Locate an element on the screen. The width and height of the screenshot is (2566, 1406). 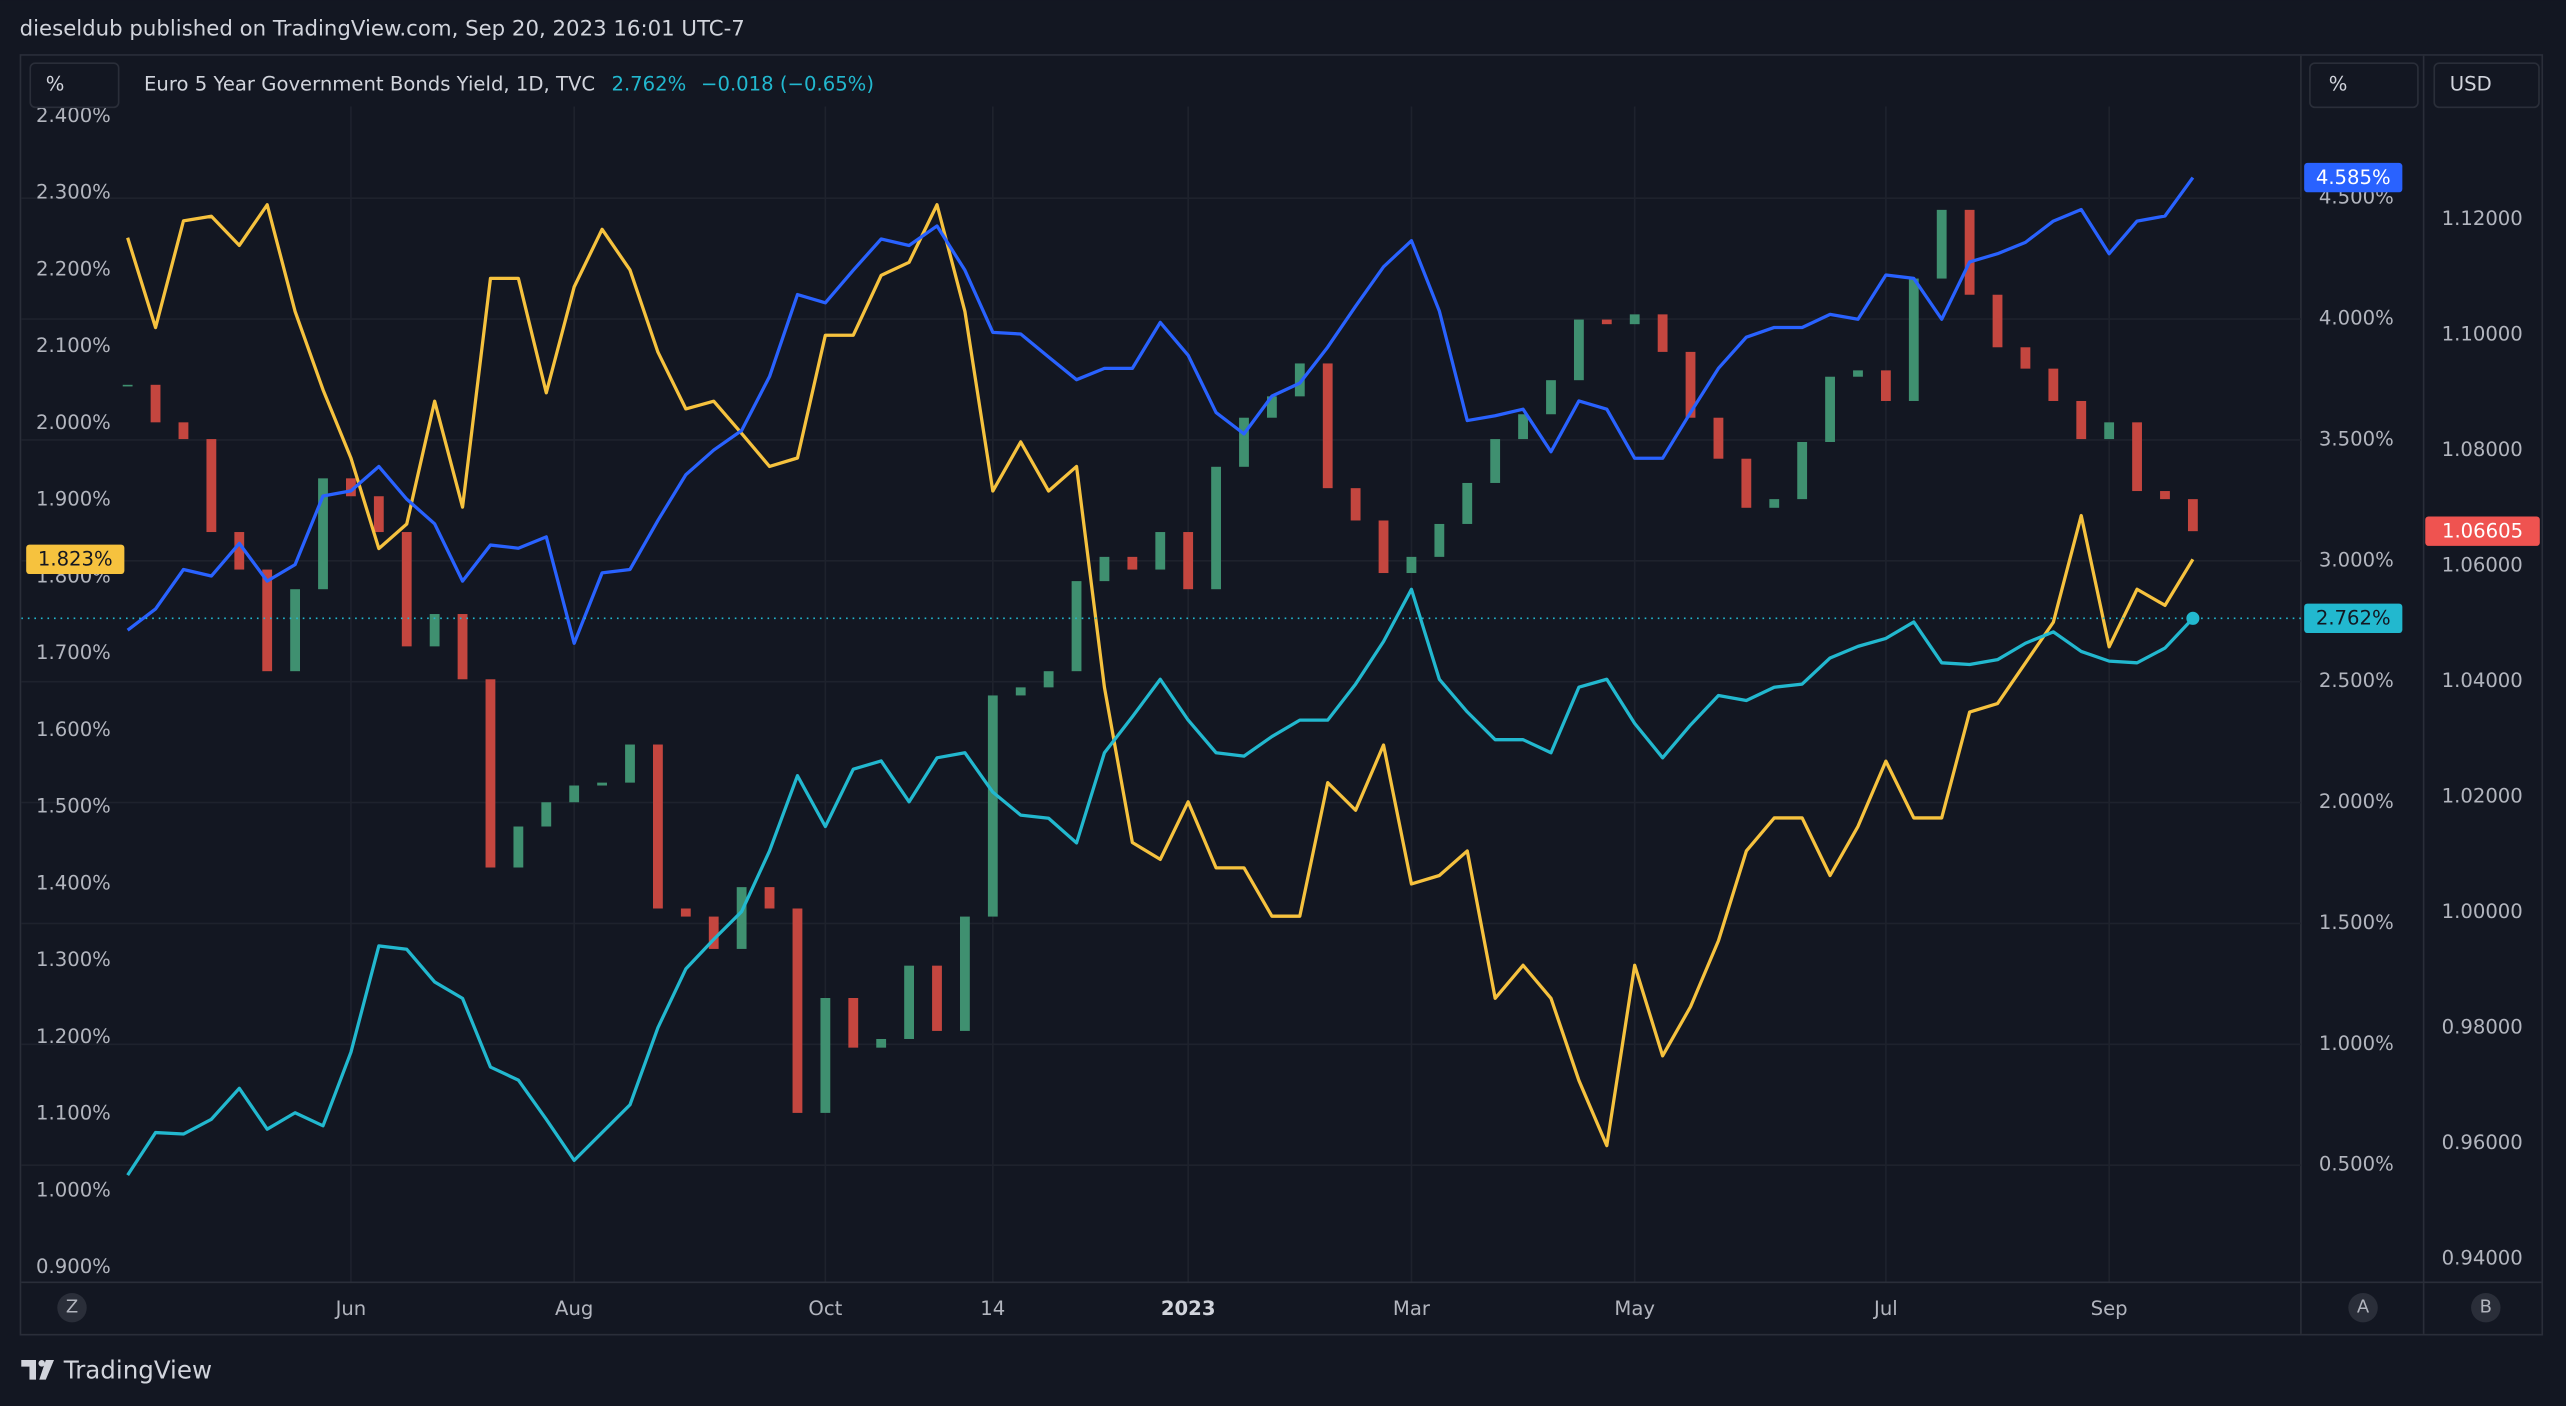
x-tick-label: Oct is located at coordinates (825, 1308).